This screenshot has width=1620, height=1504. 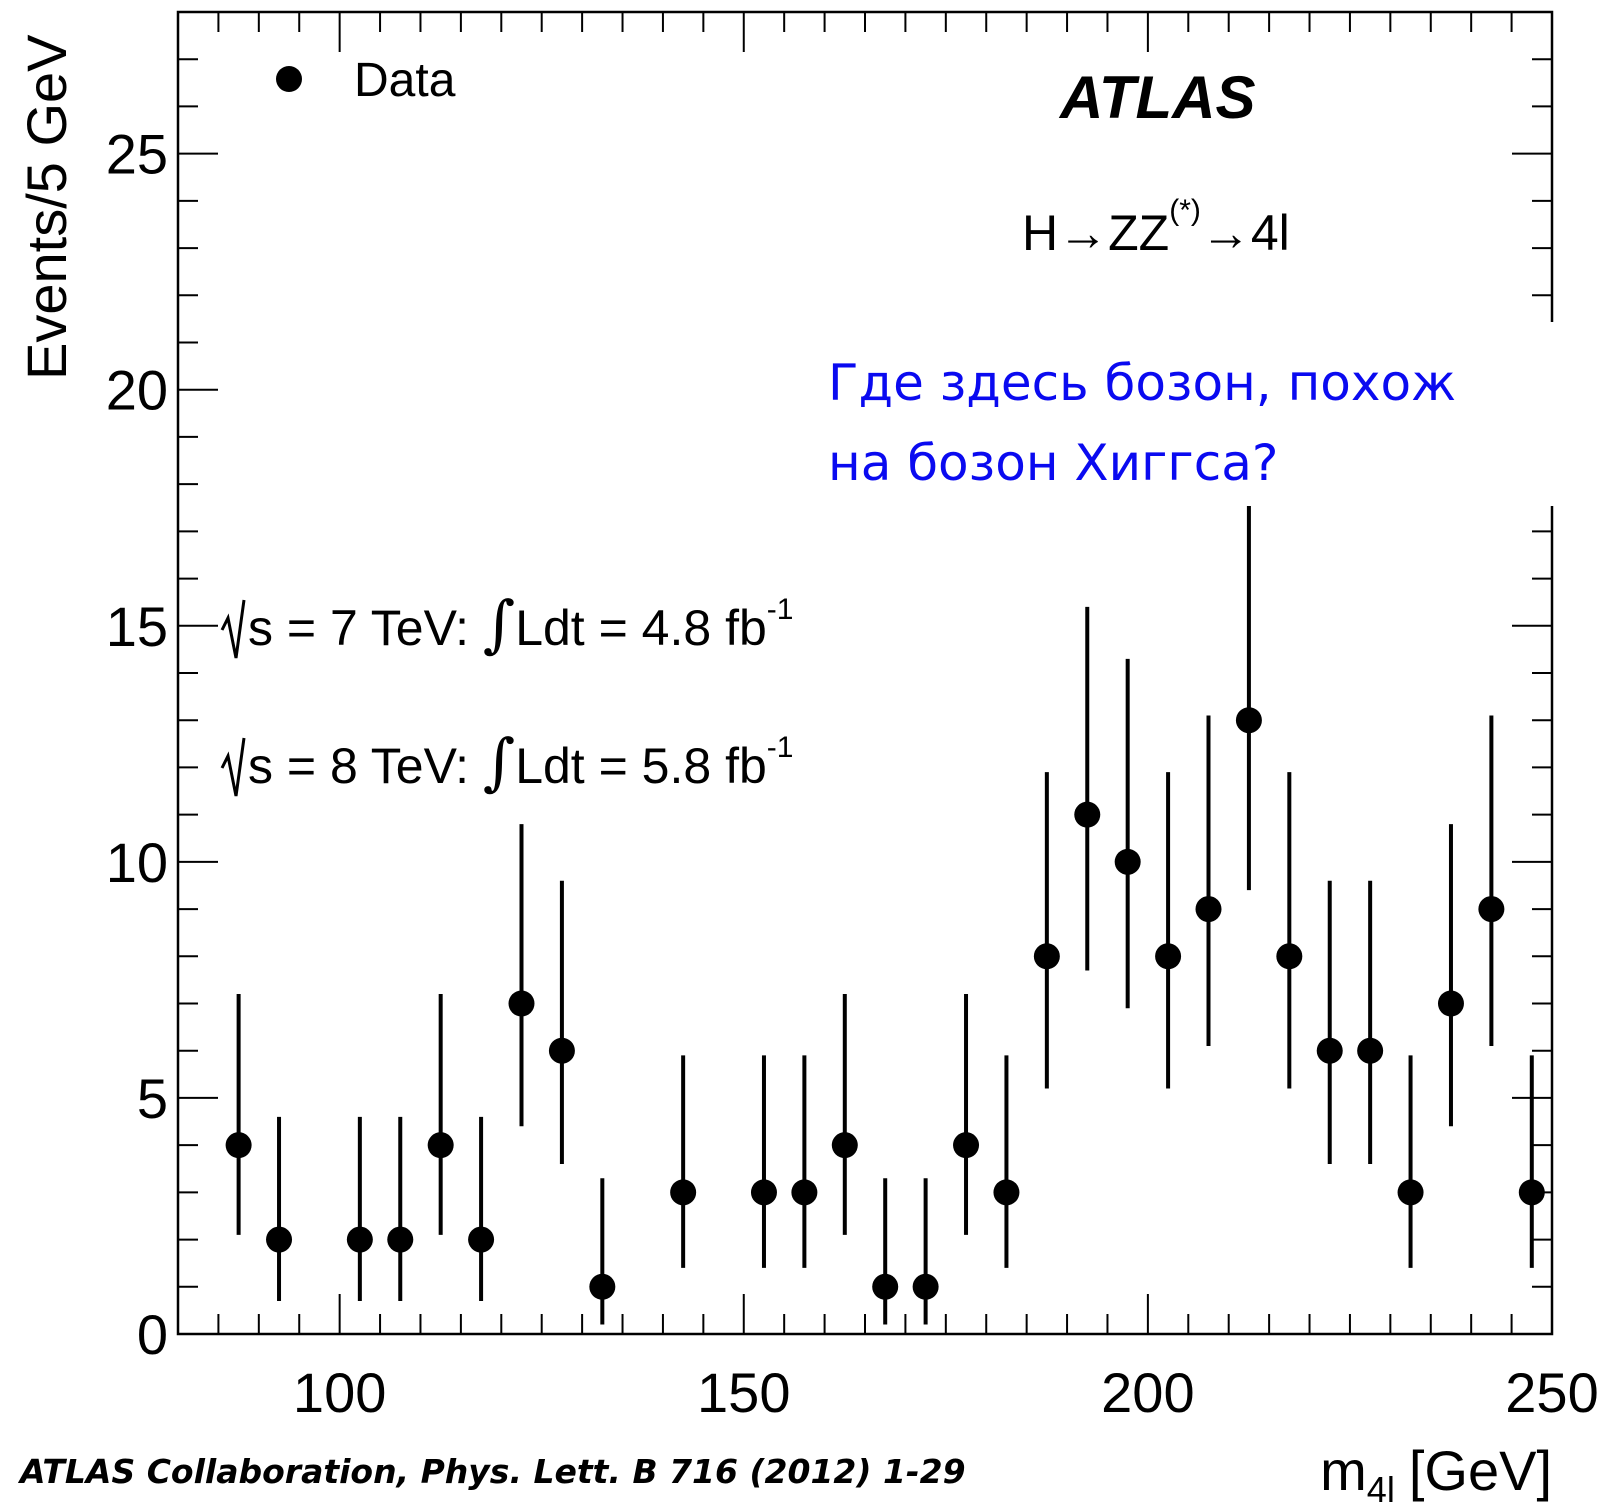 I want to click on question-backdrop, so click(x=1221, y=414).